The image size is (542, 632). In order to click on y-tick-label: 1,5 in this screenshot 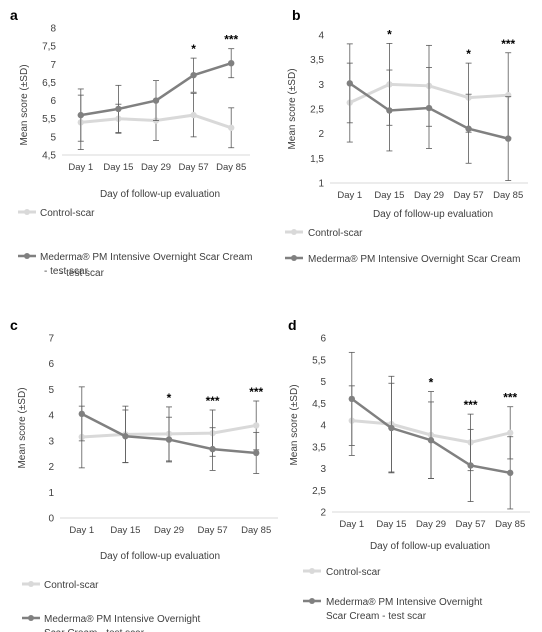, I will do `click(317, 159)`.